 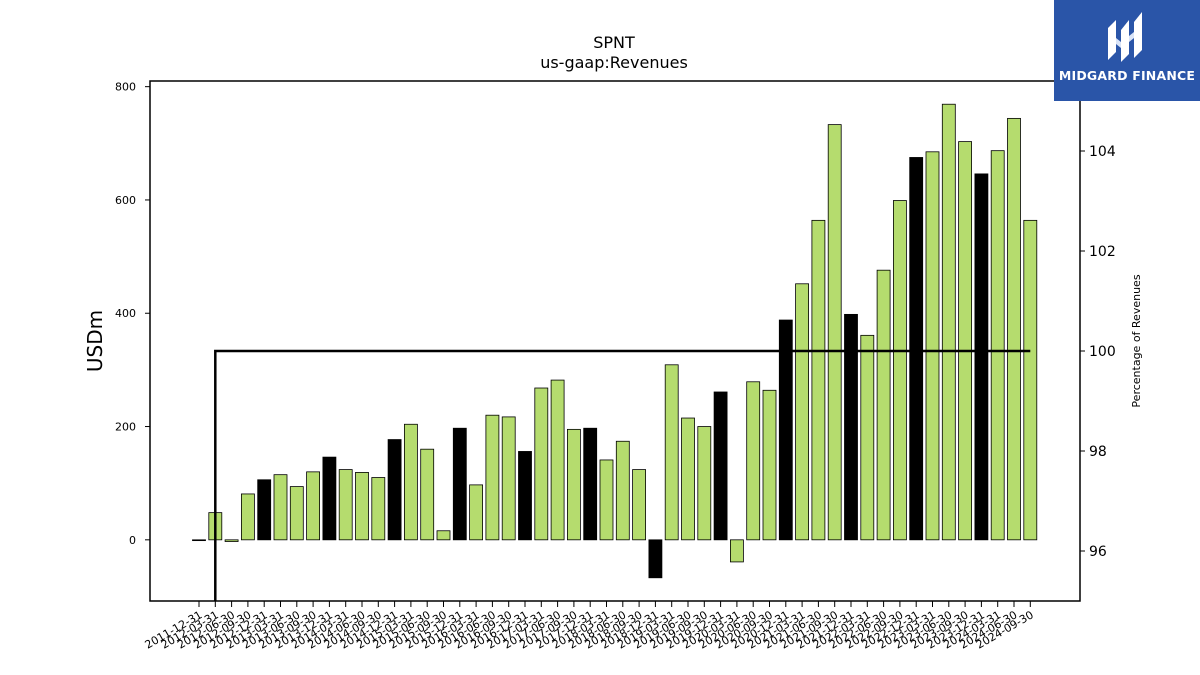 I want to click on y-tick-label: 200, so click(x=125, y=427).